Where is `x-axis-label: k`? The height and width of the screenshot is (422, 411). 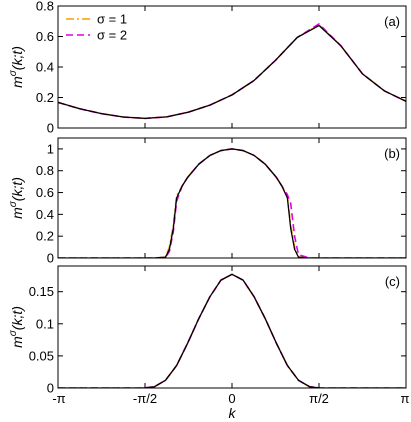 x-axis-label: k is located at coordinates (233, 413).